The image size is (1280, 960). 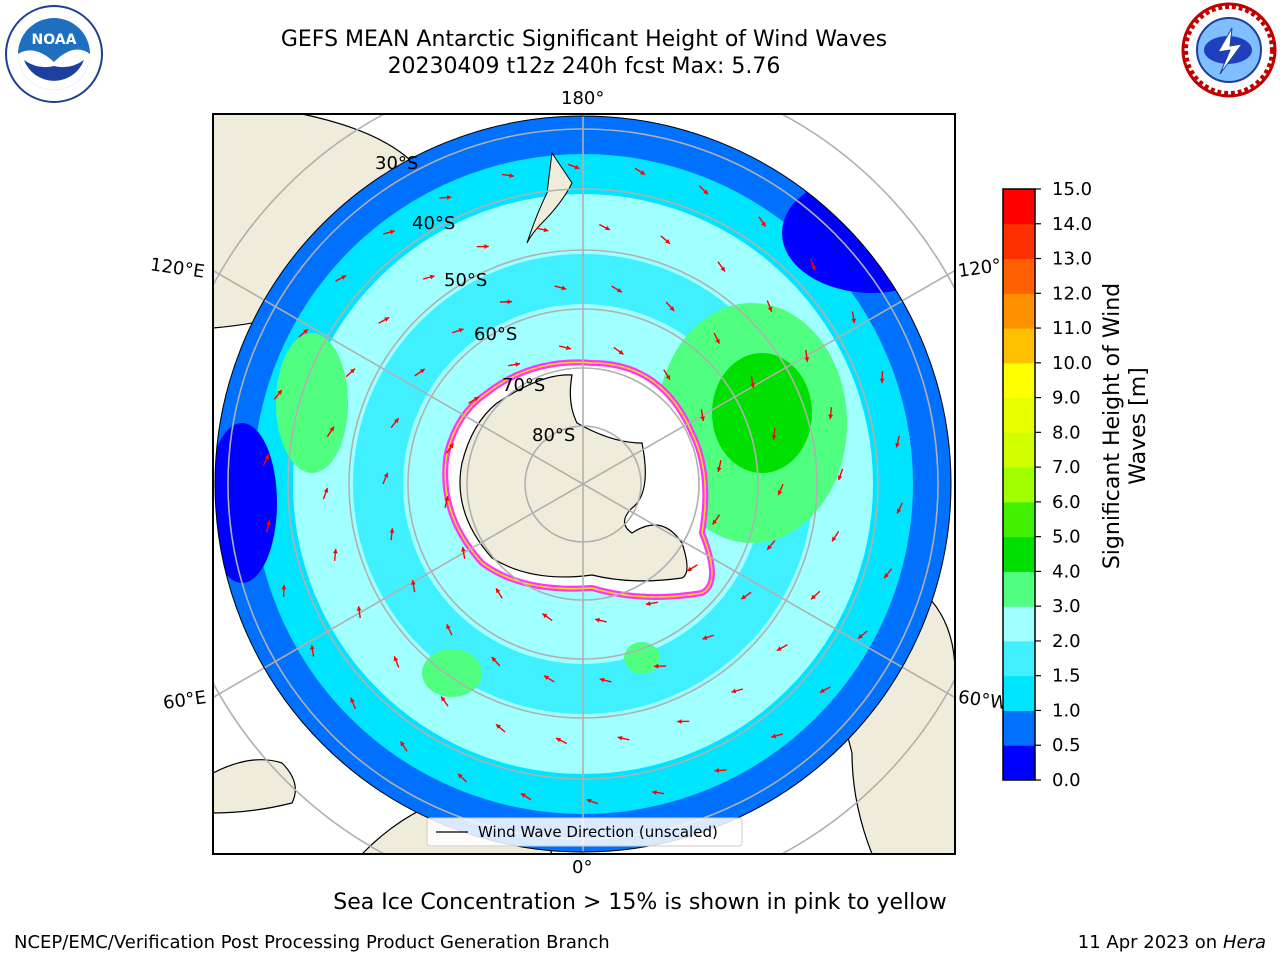 What do you see at coordinates (495, 334) in the screenshot?
I see `lat-label-60: 60°S` at bounding box center [495, 334].